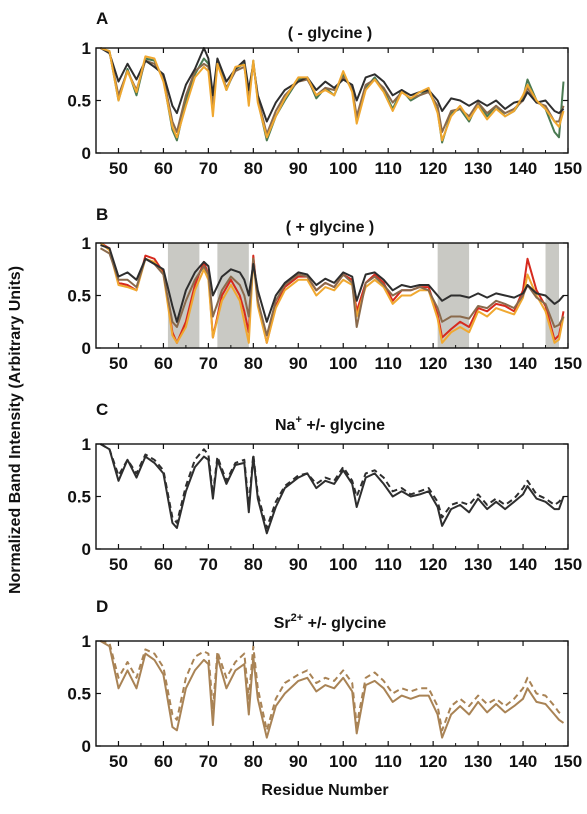 Image resolution: width=587 pixels, height=814 pixels. Describe the element at coordinates (102, 606) in the screenshot. I see `panel-letter: D` at that location.